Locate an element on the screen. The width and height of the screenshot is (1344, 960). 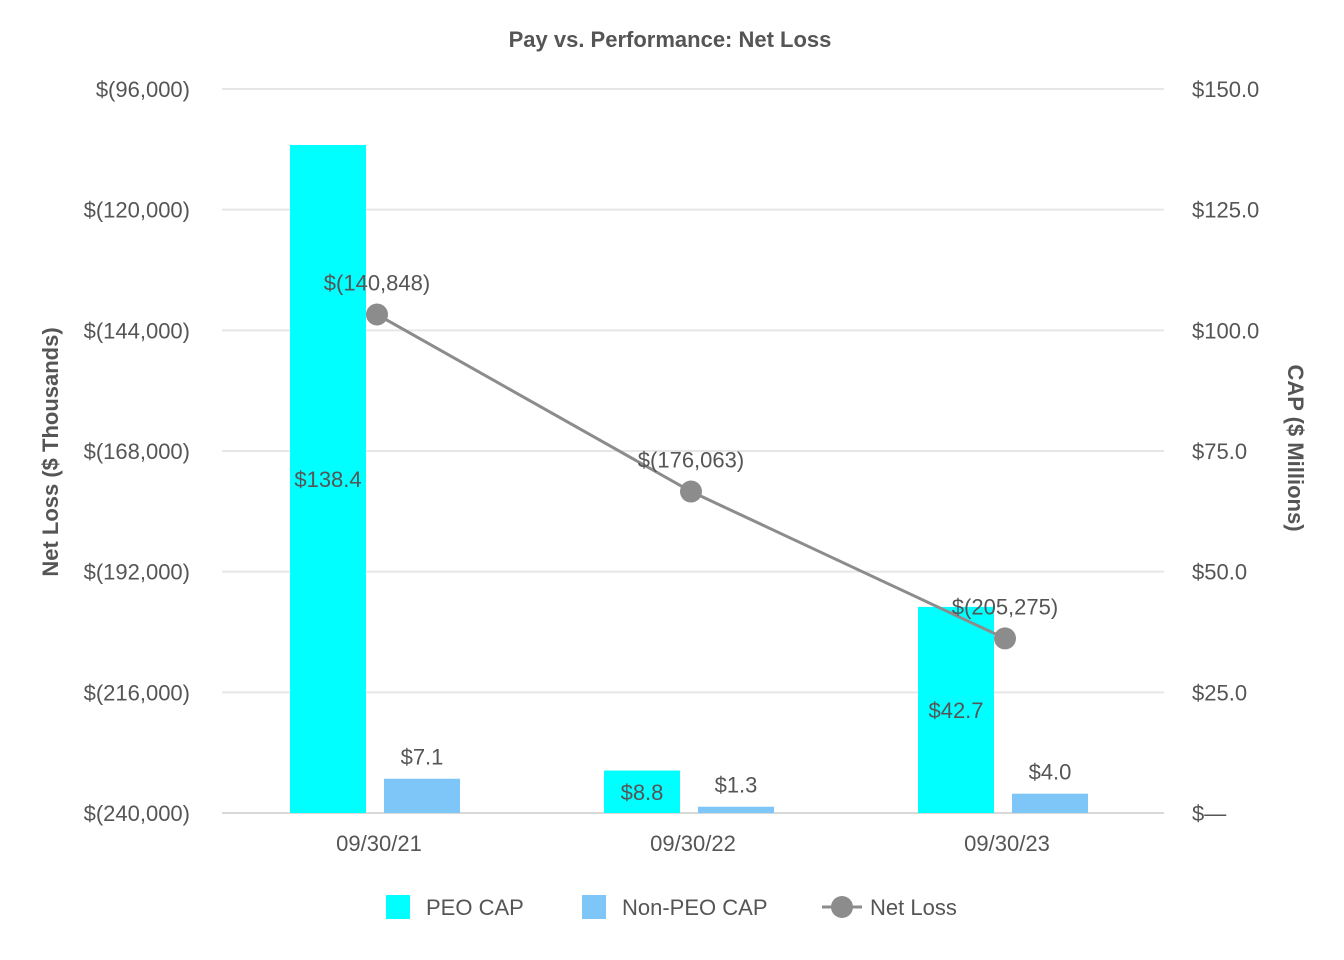
net-loss-value-label: $(176,063) is located at coordinates (691, 460).